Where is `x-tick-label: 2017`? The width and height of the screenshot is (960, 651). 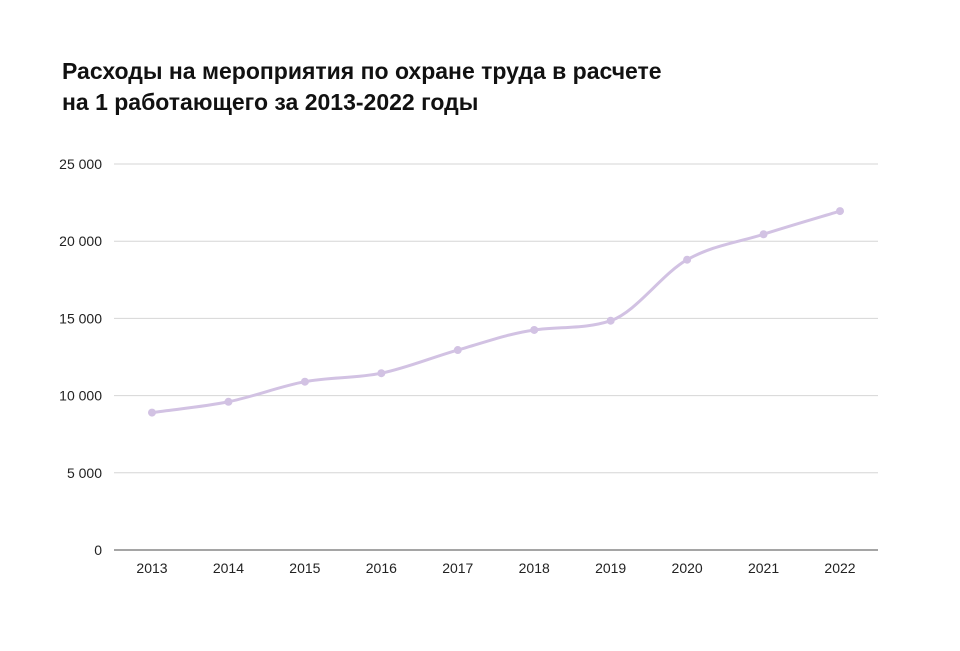
x-tick-label: 2017 is located at coordinates (457, 568).